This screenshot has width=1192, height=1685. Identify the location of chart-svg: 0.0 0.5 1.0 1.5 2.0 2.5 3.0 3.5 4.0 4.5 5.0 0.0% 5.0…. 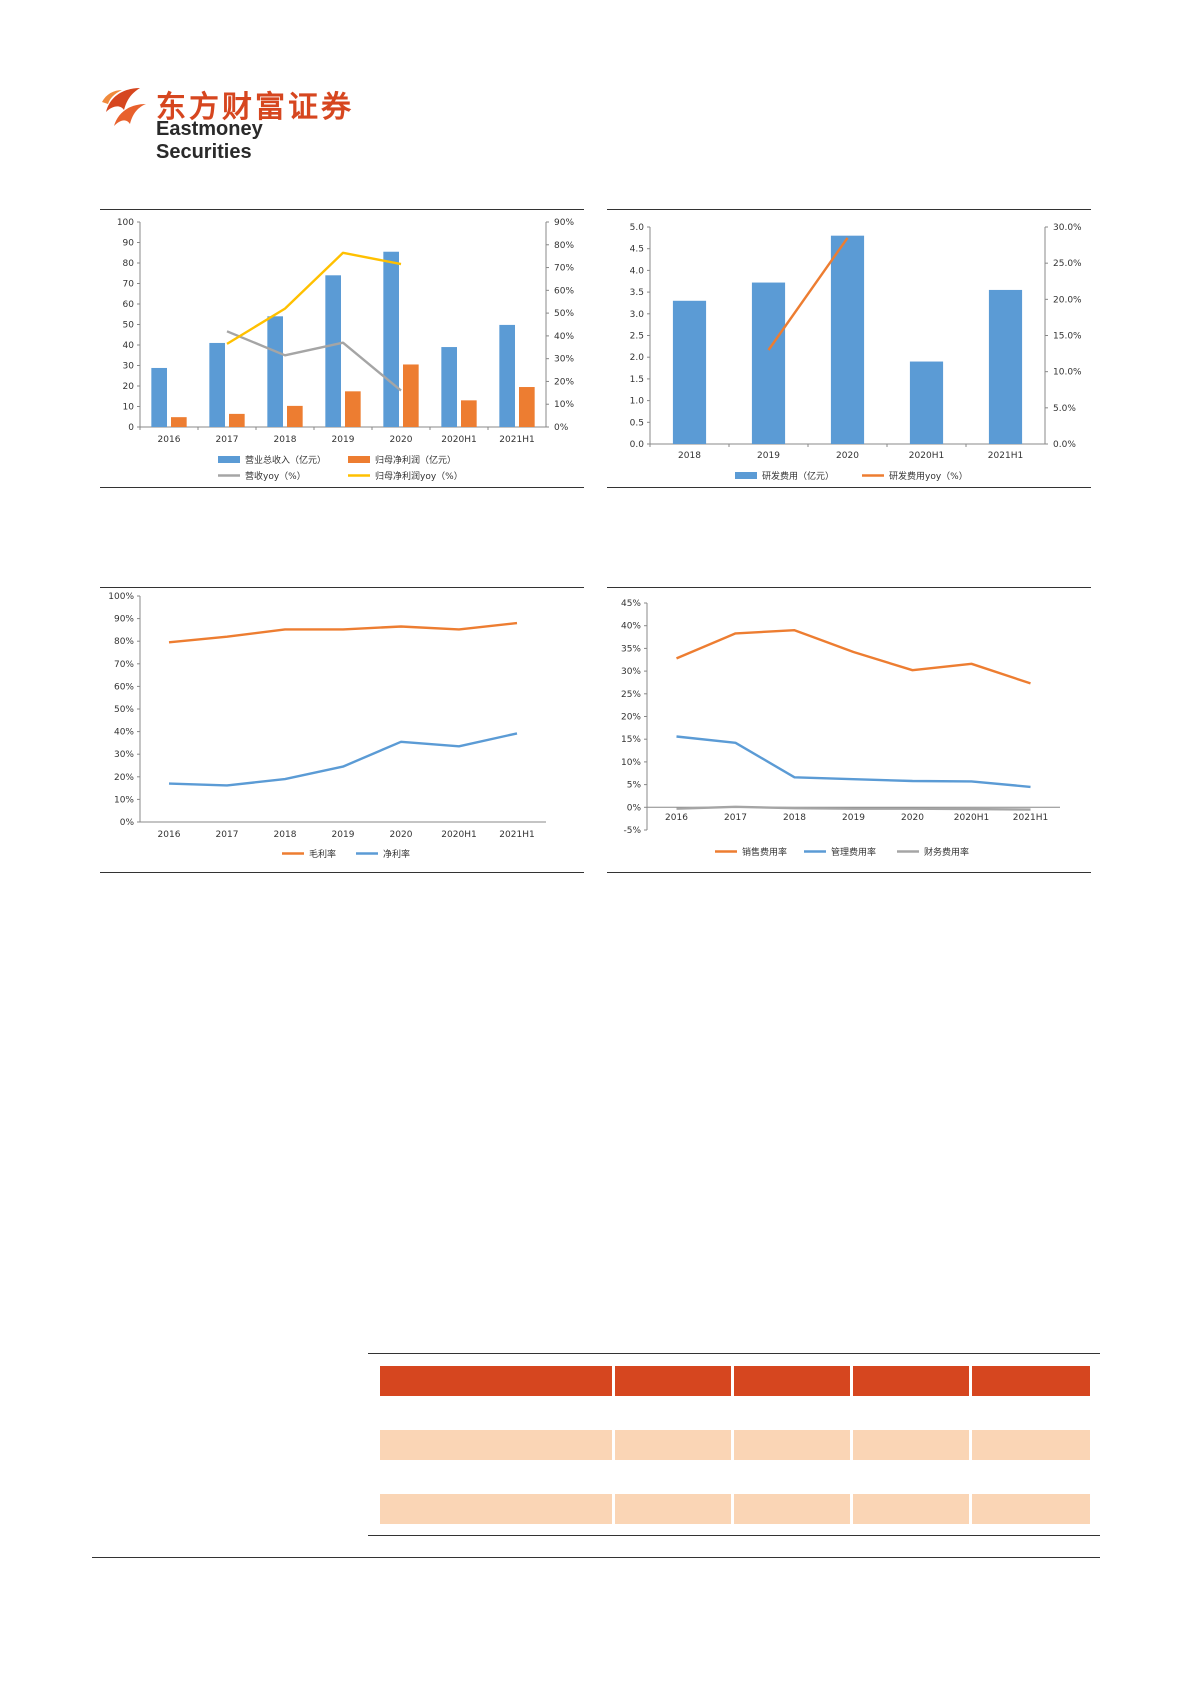
(856, 352).